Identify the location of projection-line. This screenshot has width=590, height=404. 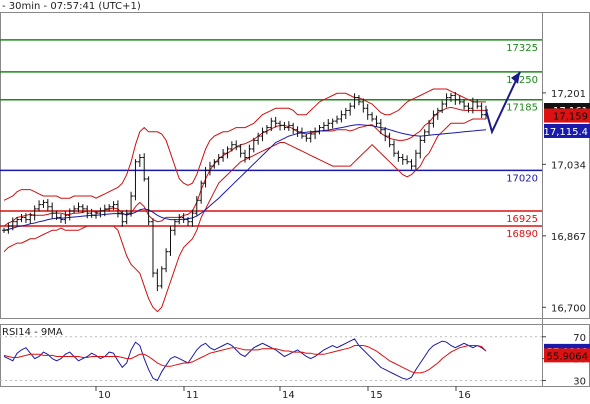
(503, 103).